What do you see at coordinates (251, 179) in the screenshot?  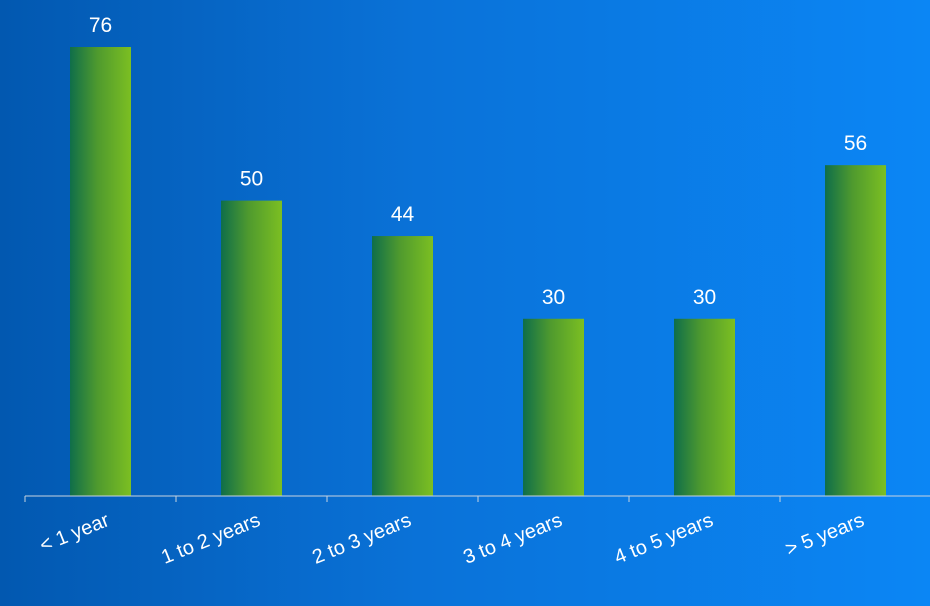 I see `data-label-1: 50` at bounding box center [251, 179].